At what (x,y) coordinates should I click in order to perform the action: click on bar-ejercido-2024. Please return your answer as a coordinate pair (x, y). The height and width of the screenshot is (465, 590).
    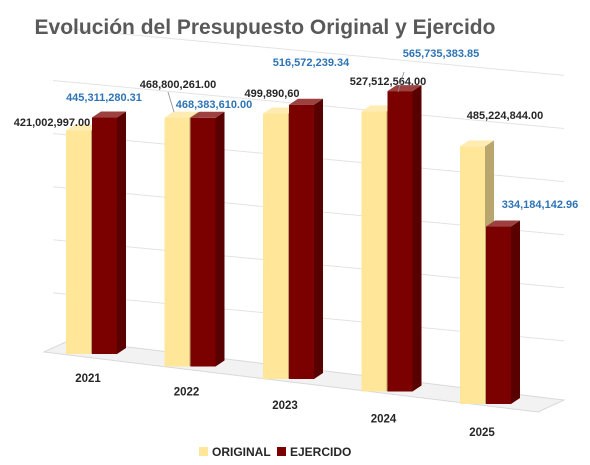
    Looking at the image, I should click on (404, 238).